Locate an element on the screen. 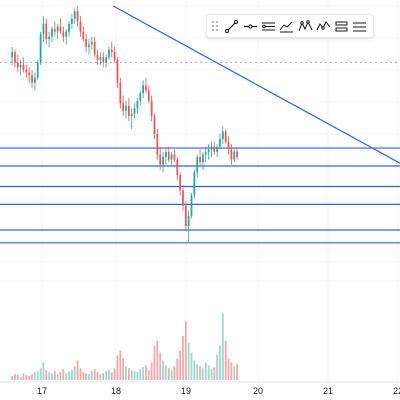  time-axis-label: 17 is located at coordinates (42, 391).